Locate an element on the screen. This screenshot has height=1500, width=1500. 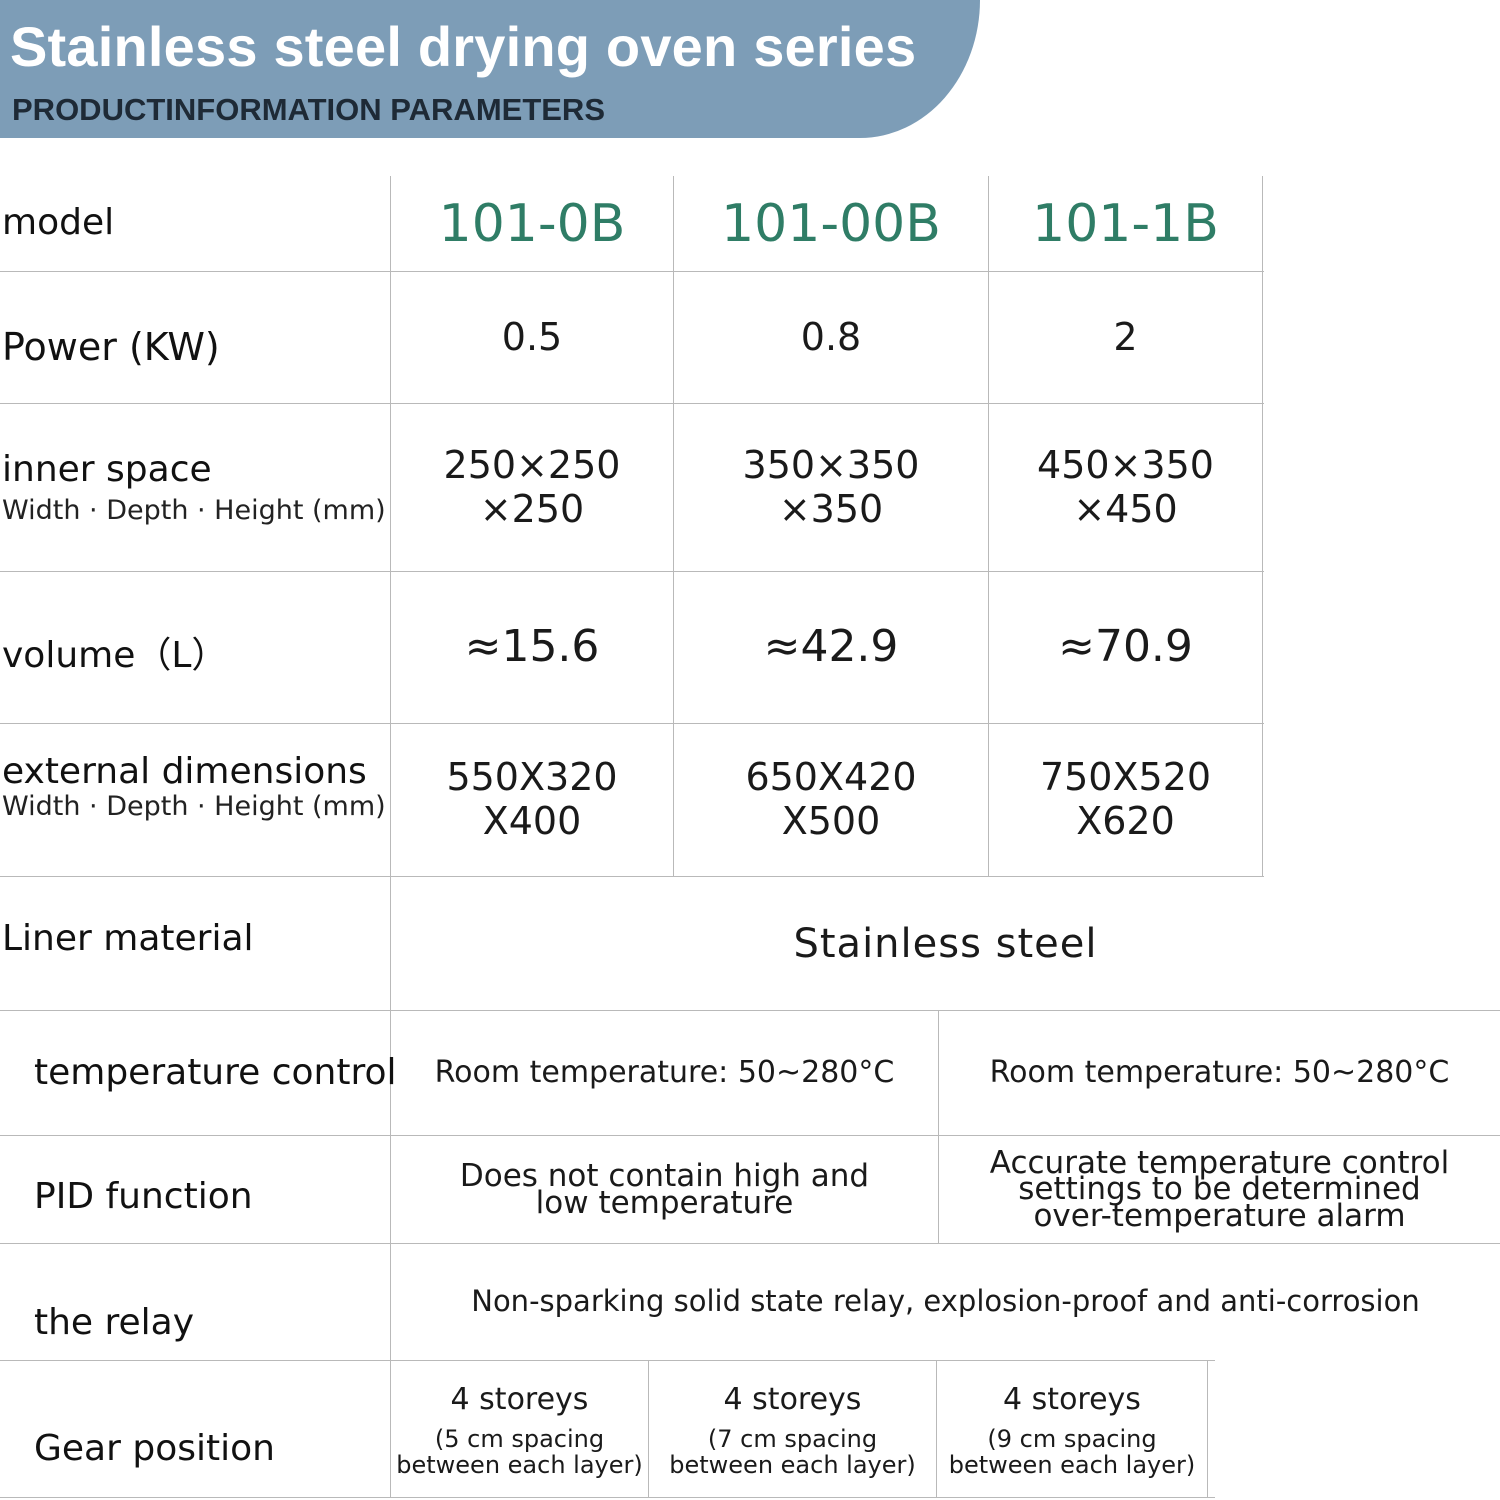
inner-space-cell: 450×350 ×450 is located at coordinates (1125, 487).